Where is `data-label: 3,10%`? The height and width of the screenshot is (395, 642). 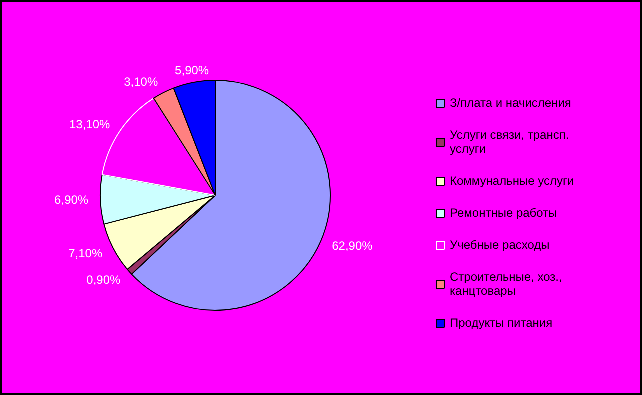 data-label: 3,10% is located at coordinates (141, 82).